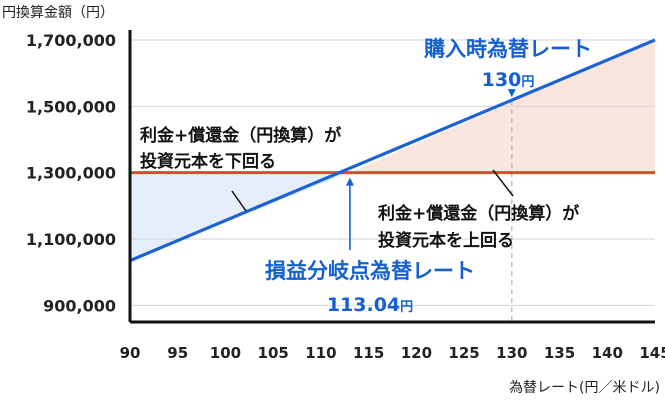  What do you see at coordinates (225, 353) in the screenshot?
I see `x-tick-label: 100` at bounding box center [225, 353].